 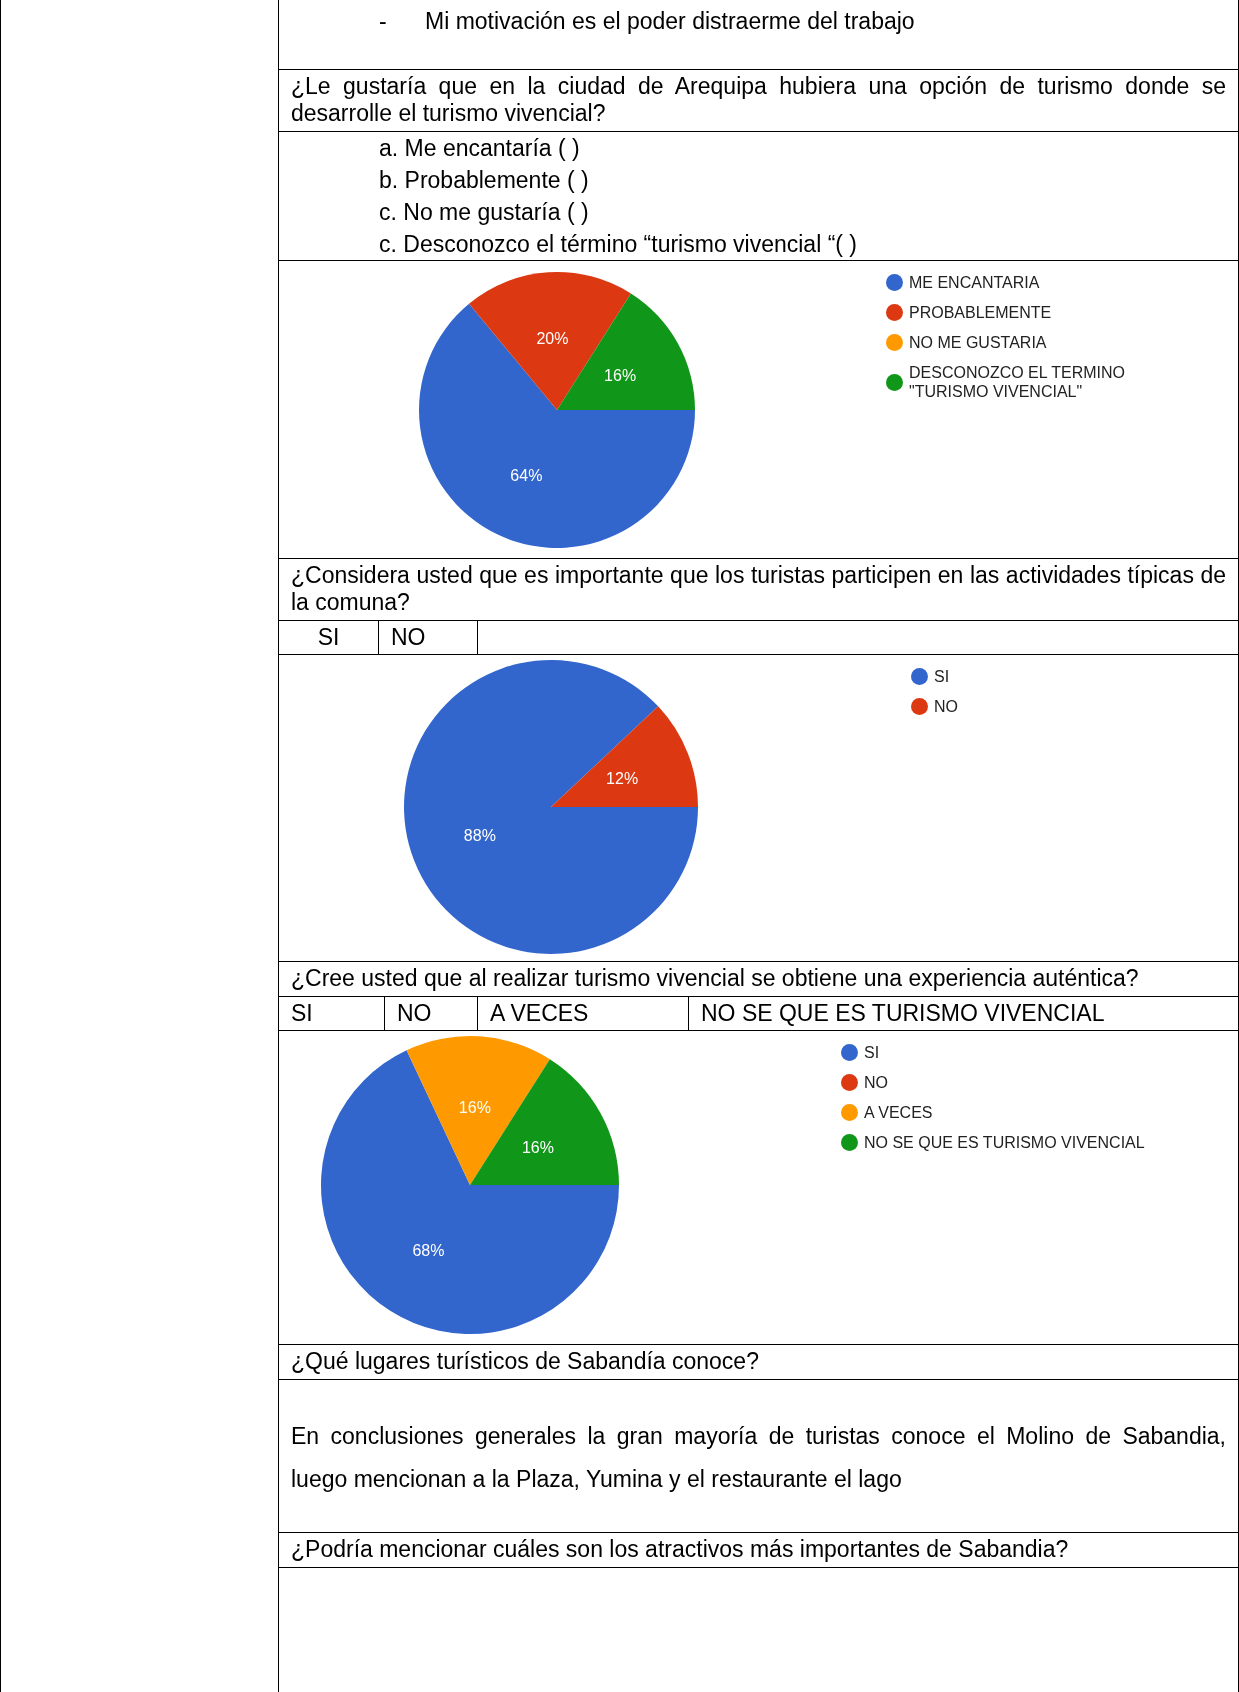 What do you see at coordinates (526, 475) in the screenshot?
I see `data-label: 64%` at bounding box center [526, 475].